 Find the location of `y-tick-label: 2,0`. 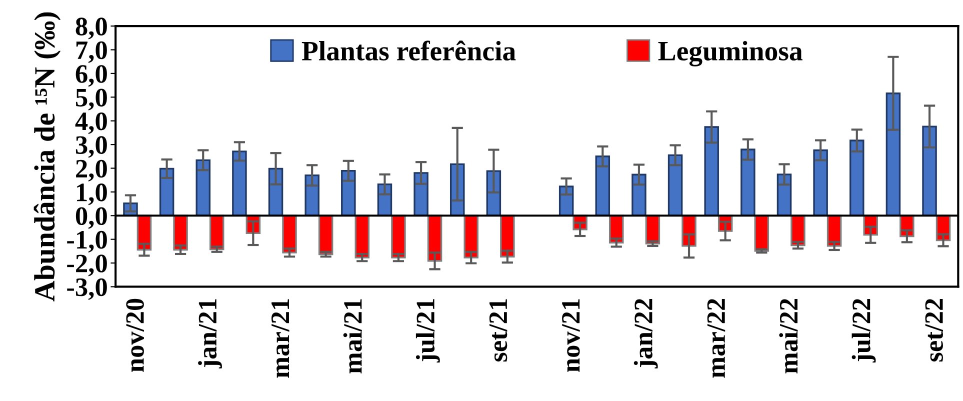

y-tick-label: 2,0 is located at coordinates (91, 171).